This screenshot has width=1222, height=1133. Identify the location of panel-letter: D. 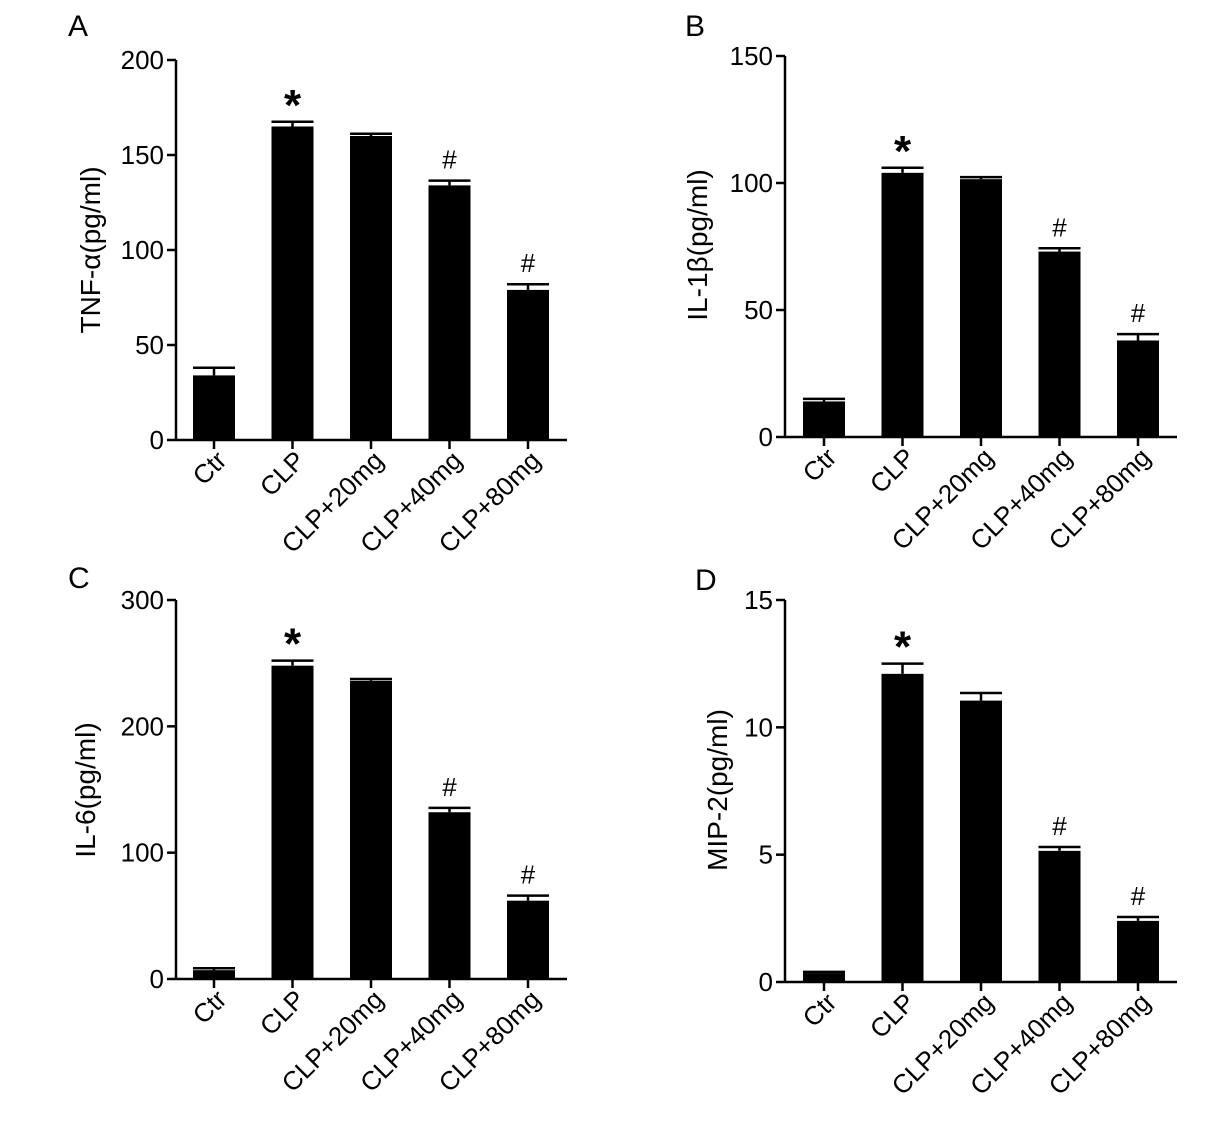
(706, 580).